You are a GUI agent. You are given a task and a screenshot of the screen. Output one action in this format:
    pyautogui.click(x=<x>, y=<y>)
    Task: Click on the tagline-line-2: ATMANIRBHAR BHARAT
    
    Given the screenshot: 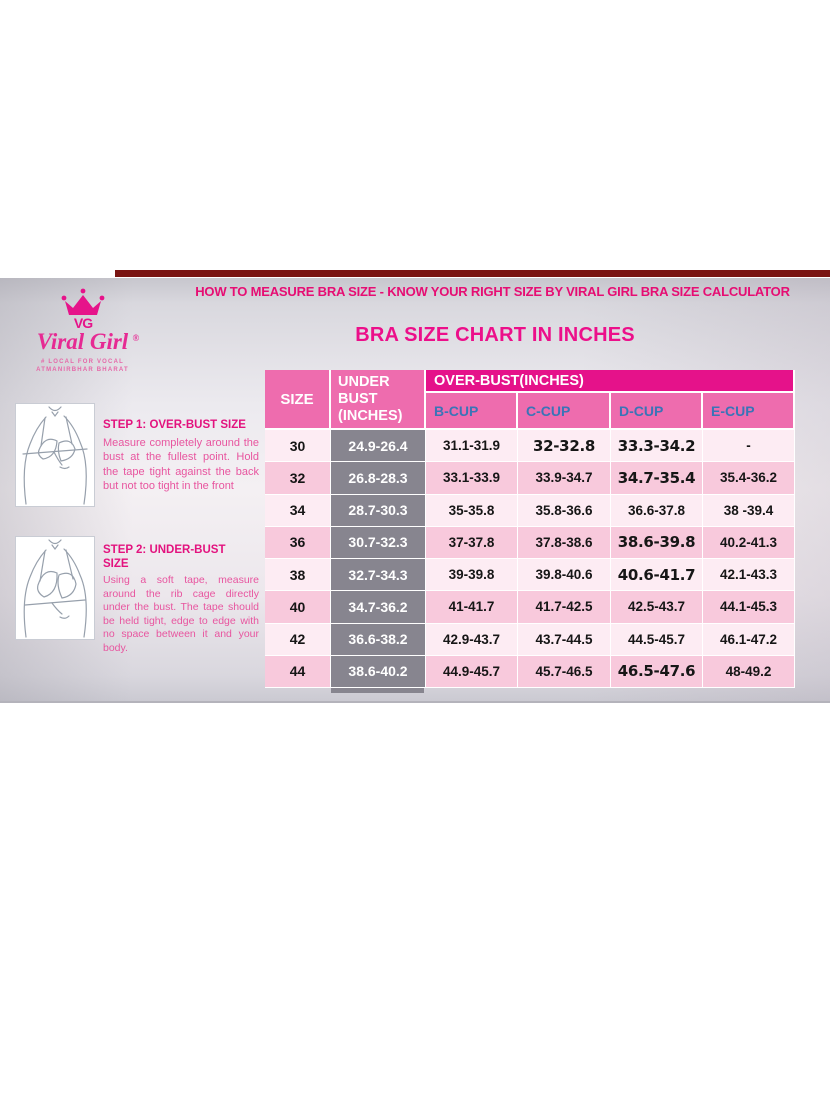 What is the action you would take?
    pyautogui.click(x=82, y=370)
    